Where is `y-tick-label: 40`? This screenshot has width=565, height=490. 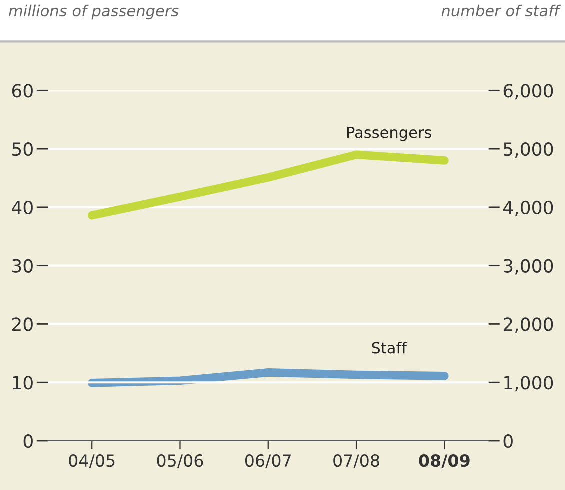
y-tick-label: 40 is located at coordinates (22, 207).